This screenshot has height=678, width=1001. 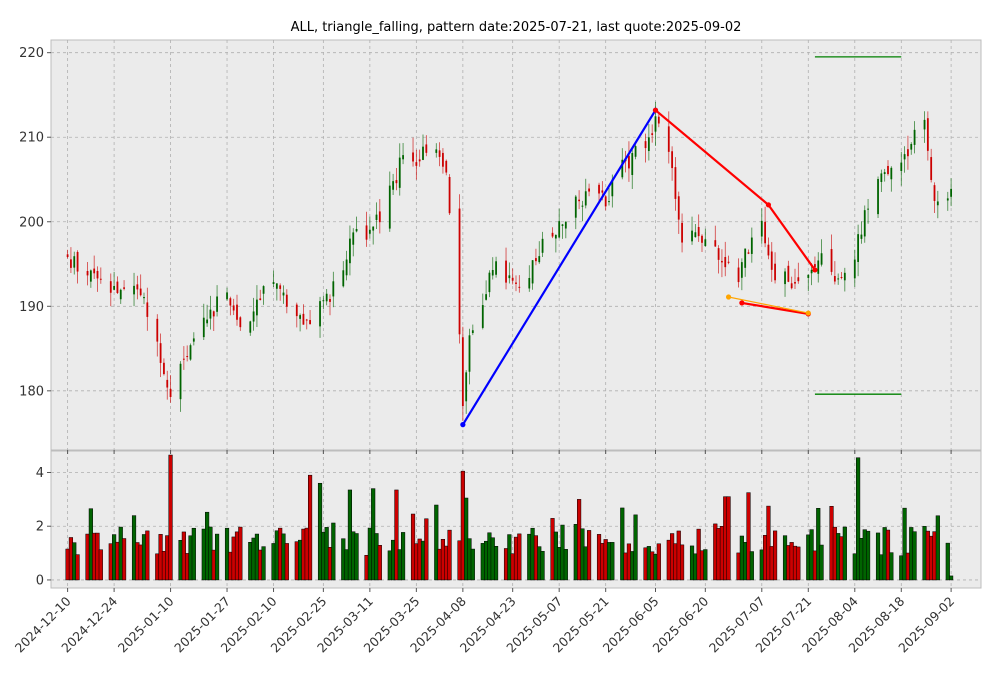 I want to click on price-y-tick-label: 200, so click(x=31, y=222).